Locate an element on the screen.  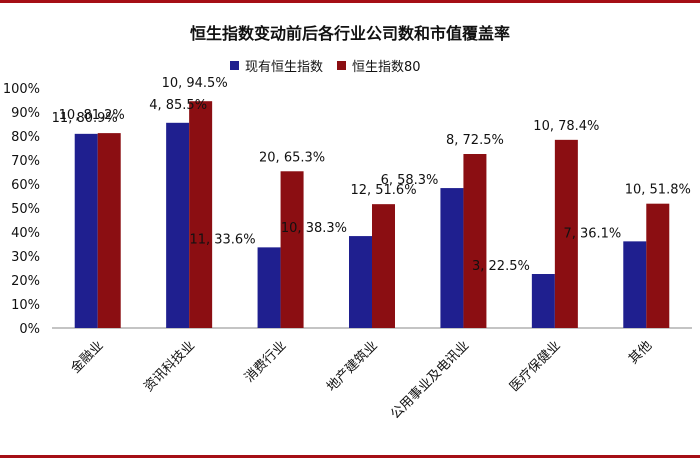
y-tick-label: 80% is located at coordinates (25, 137).